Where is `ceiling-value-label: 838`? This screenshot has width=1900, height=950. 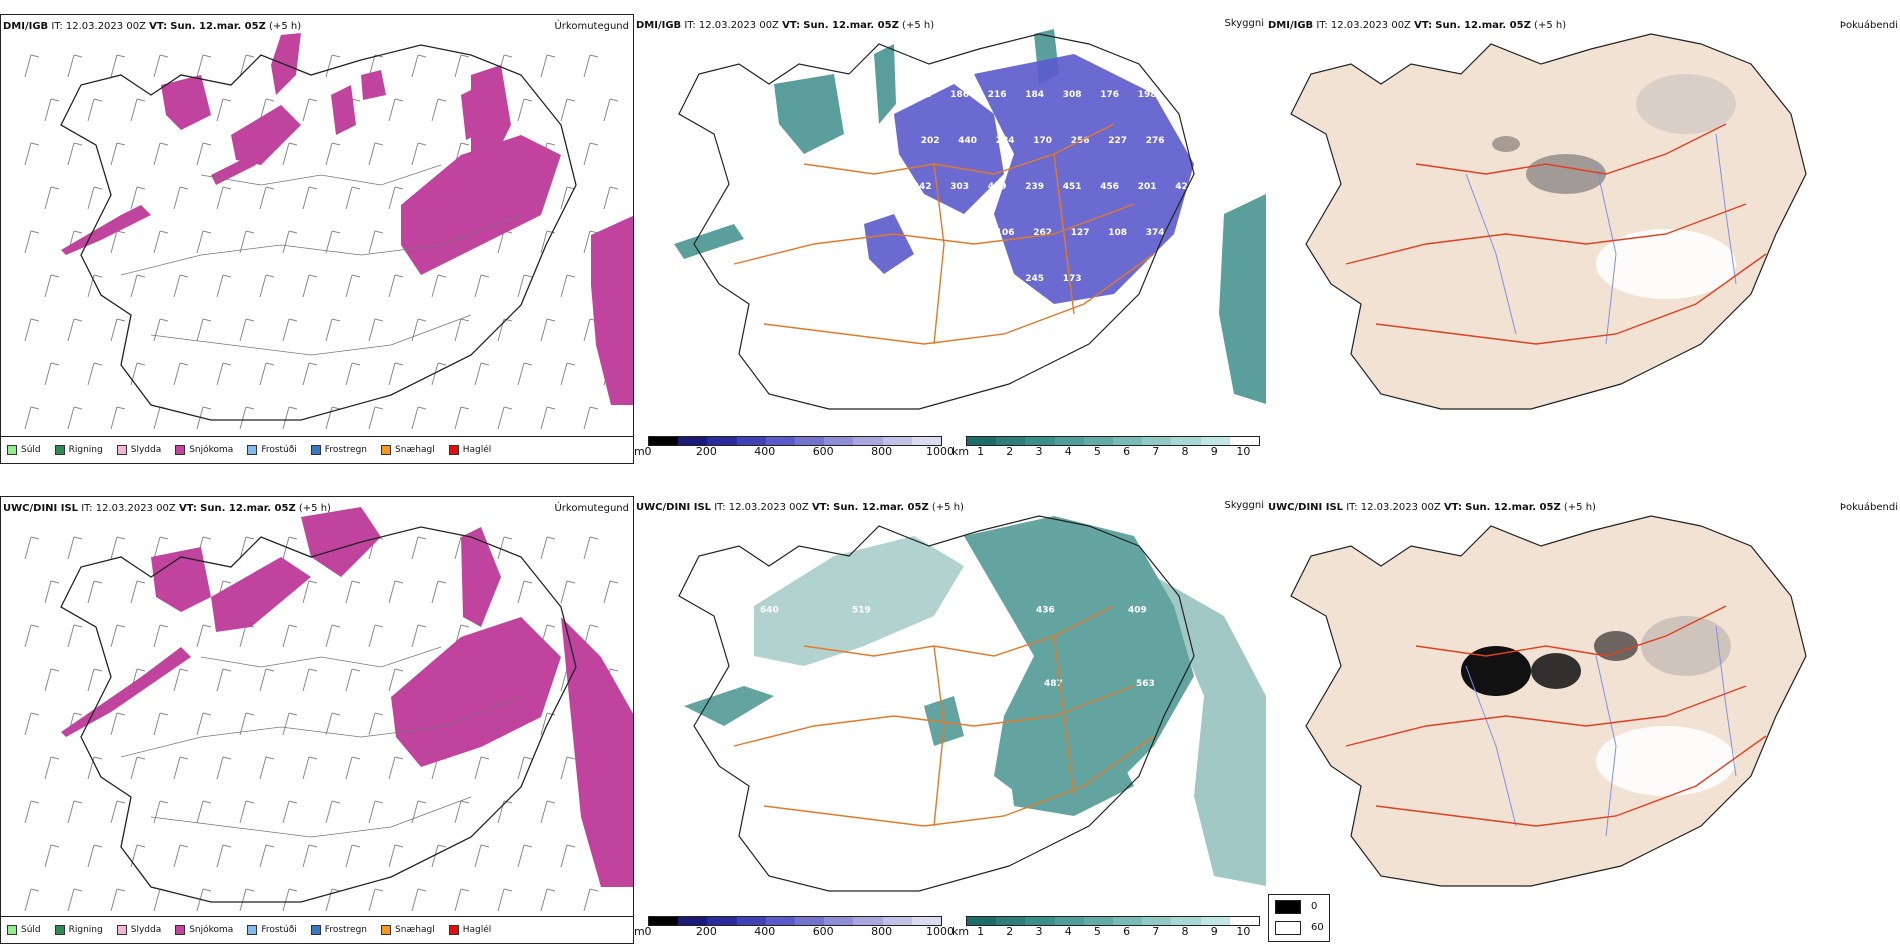
ceiling-value-label: 838 is located at coordinates (961, 684).